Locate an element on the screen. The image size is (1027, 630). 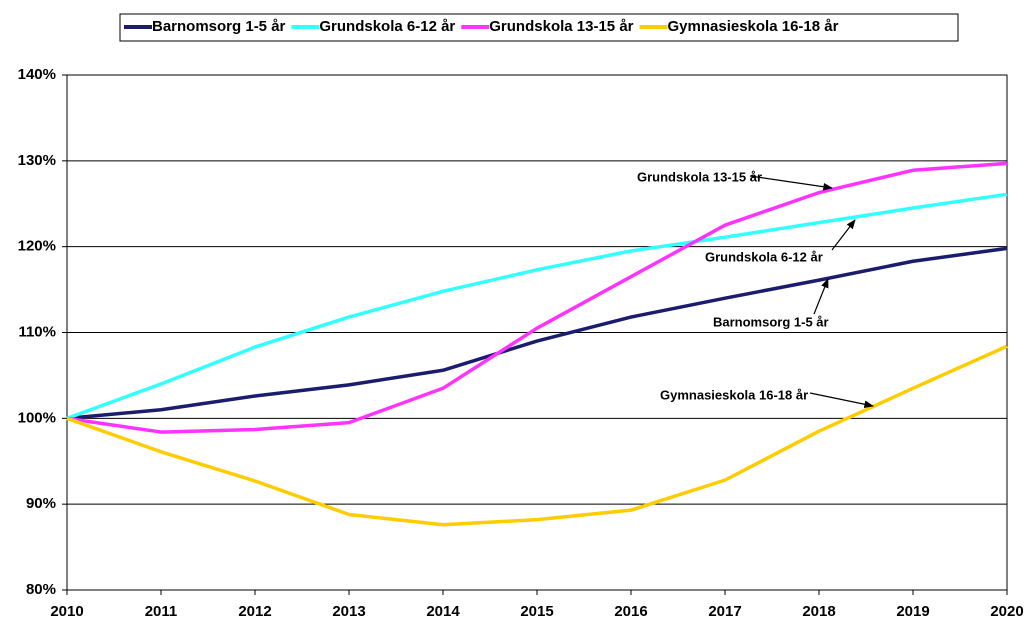
legend-label: Barnomsorg 1-5 år is located at coordinates (219, 26).